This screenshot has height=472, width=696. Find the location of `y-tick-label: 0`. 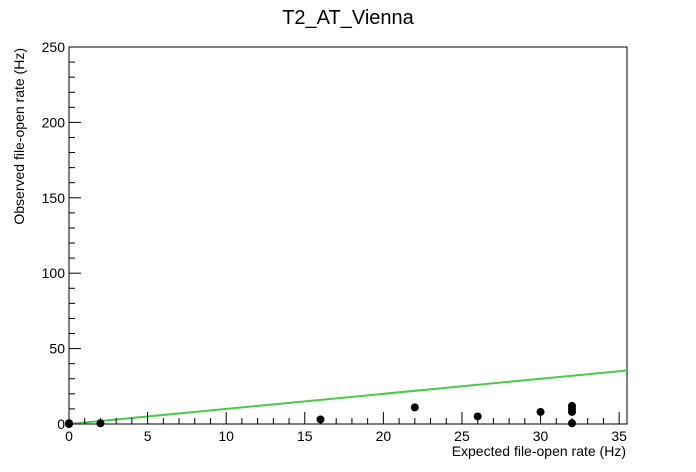

y-tick-label: 0 is located at coordinates (61, 424).